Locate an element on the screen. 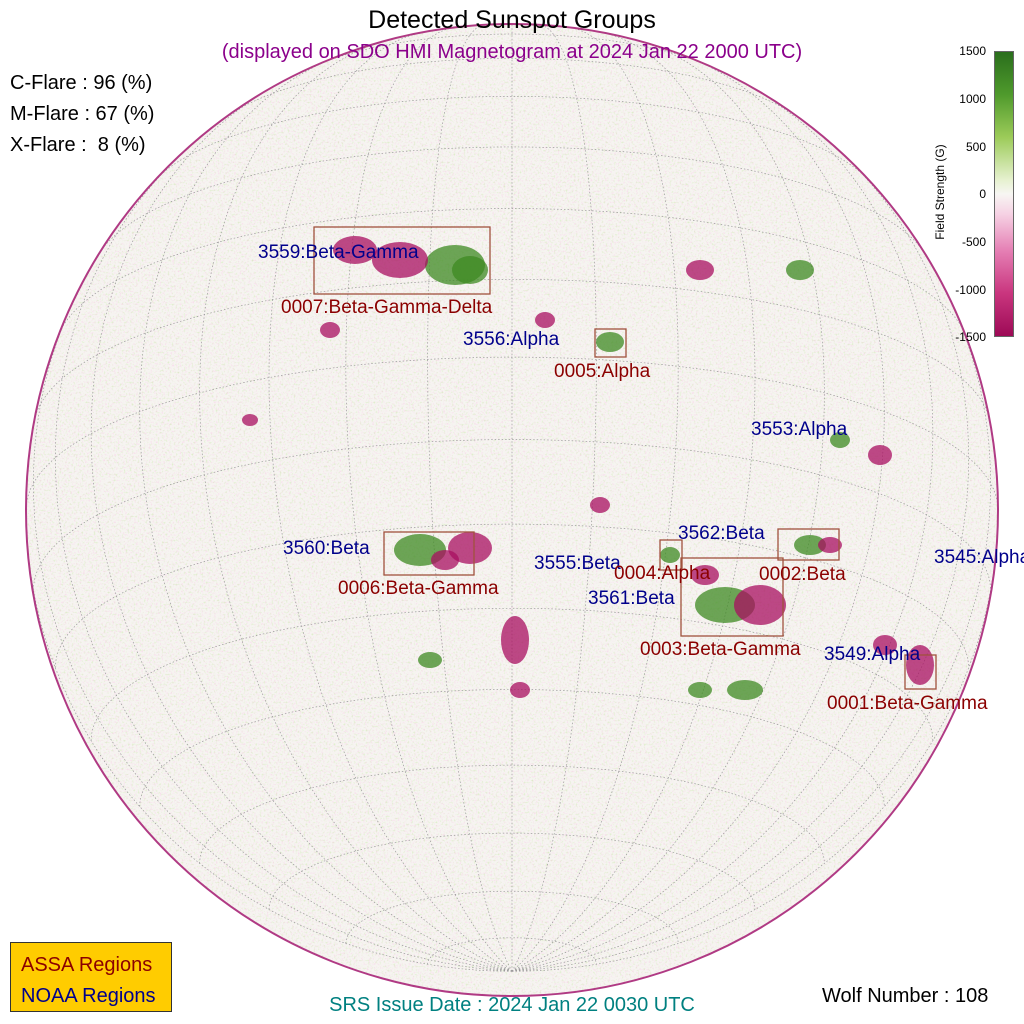  colorbar-tick: -500 is located at coordinates (973, 242).